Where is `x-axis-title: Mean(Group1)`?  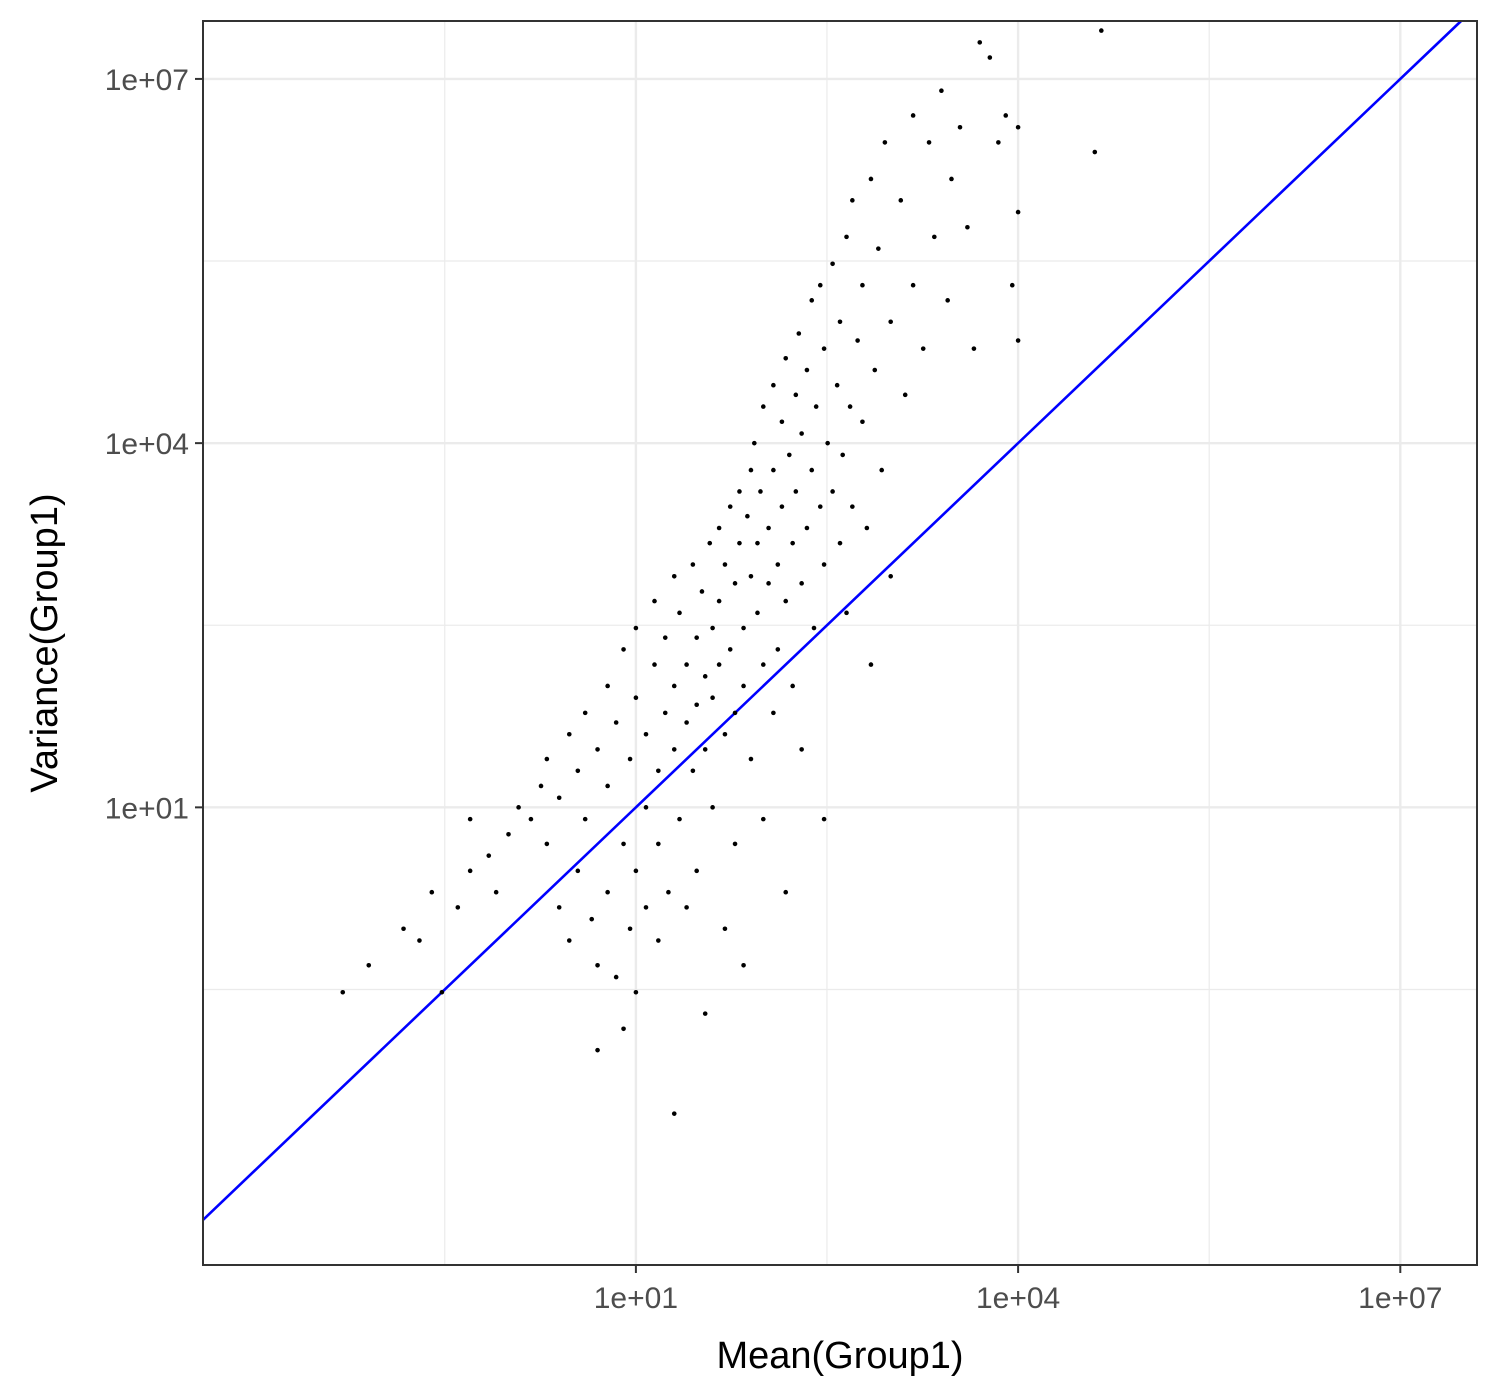
x-axis-title: Mean(Group1) is located at coordinates (839, 1356).